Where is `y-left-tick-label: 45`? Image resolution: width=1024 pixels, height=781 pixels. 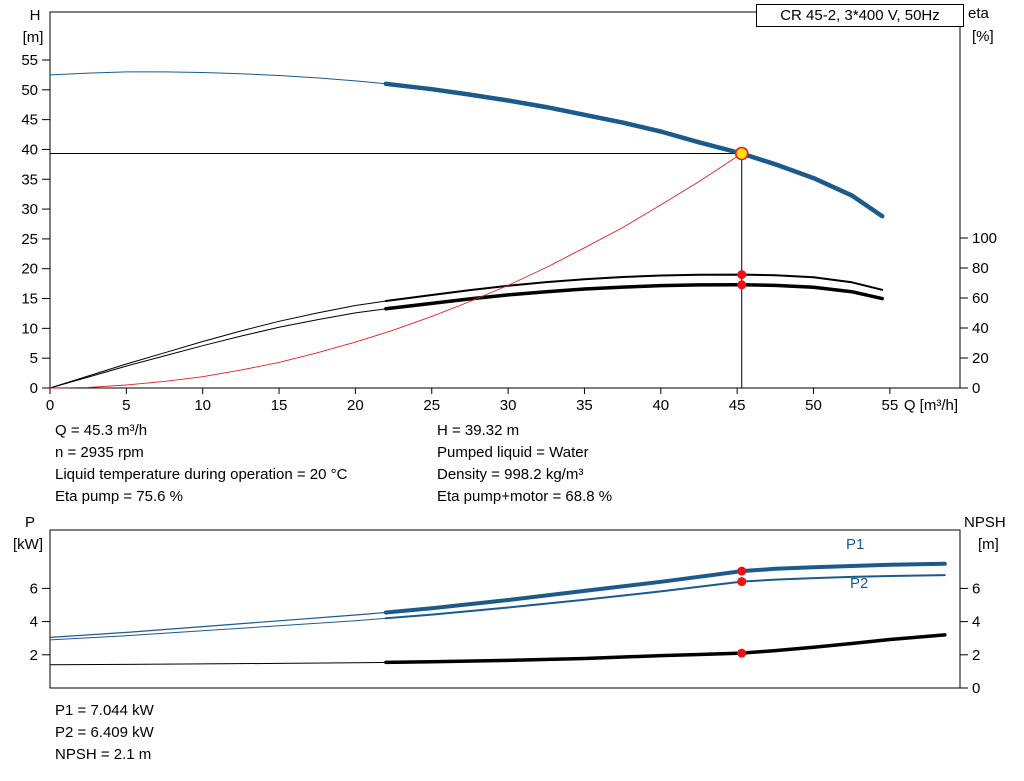 y-left-tick-label: 45 is located at coordinates (29, 120).